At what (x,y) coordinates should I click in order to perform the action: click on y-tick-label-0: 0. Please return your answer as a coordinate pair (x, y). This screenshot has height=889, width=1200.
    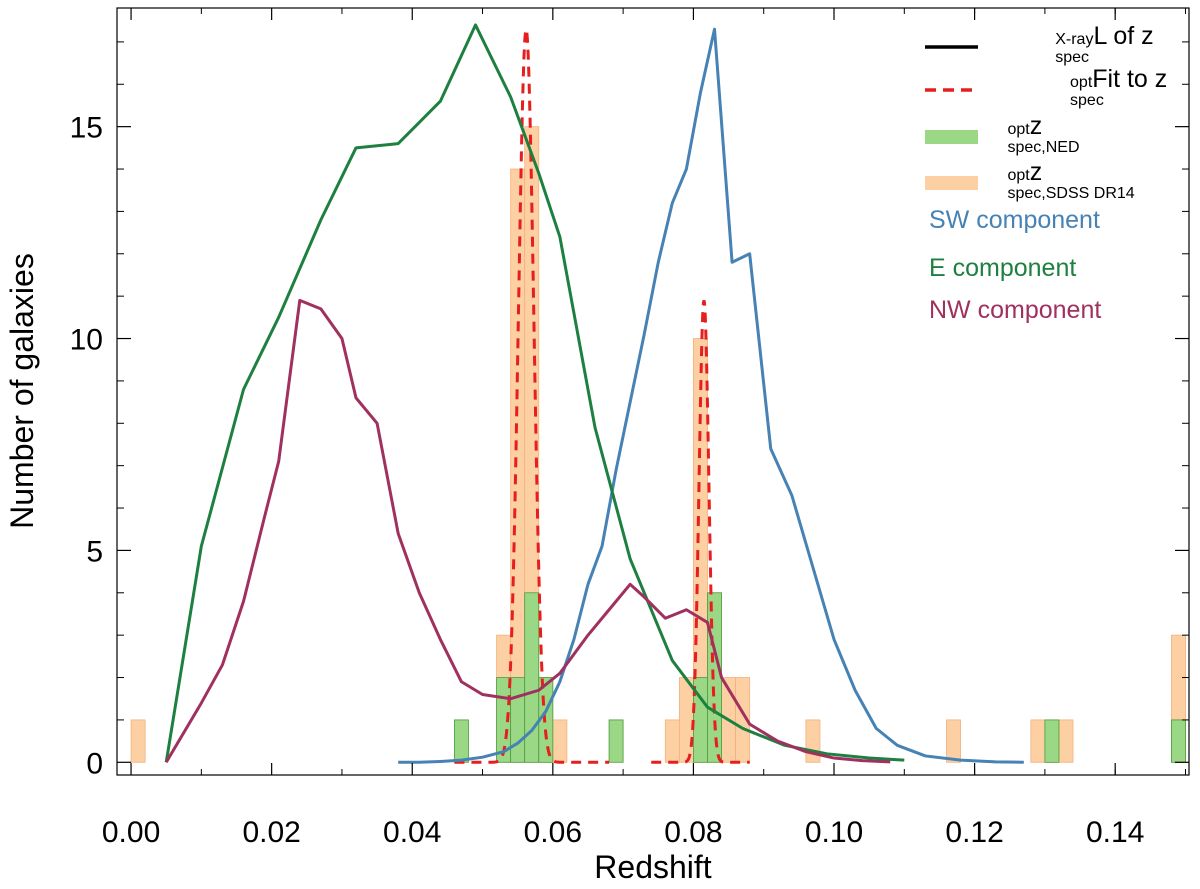
    Looking at the image, I should click on (94, 763).